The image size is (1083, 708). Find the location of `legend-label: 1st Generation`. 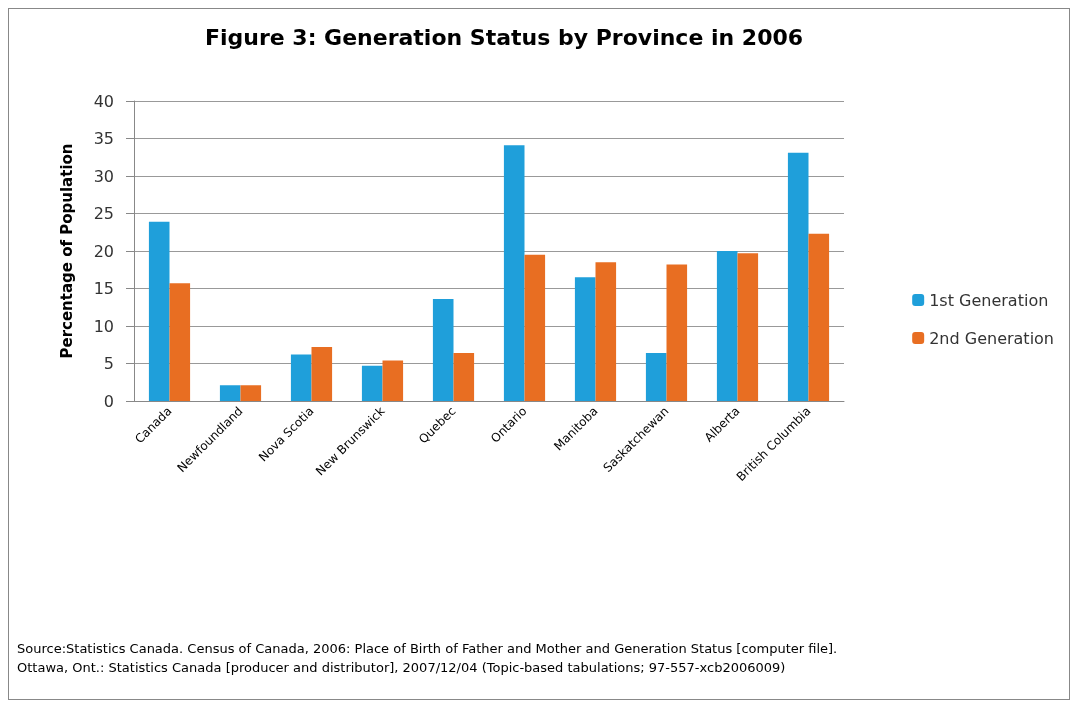

legend-label: 1st Generation is located at coordinates (989, 300).